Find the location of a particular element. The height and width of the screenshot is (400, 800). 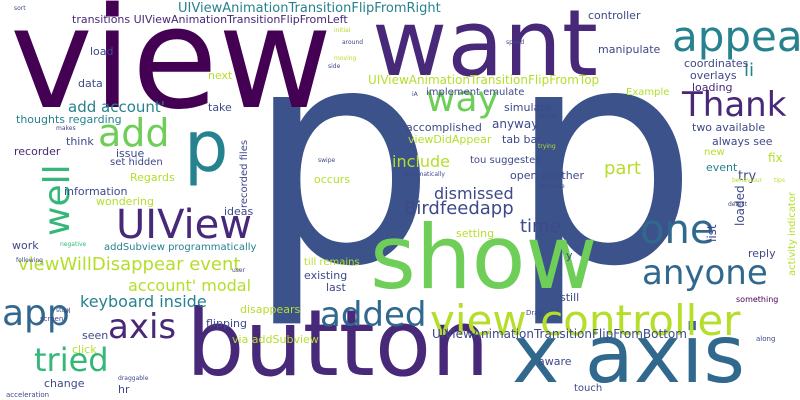

word: way is located at coordinates (462, 99).